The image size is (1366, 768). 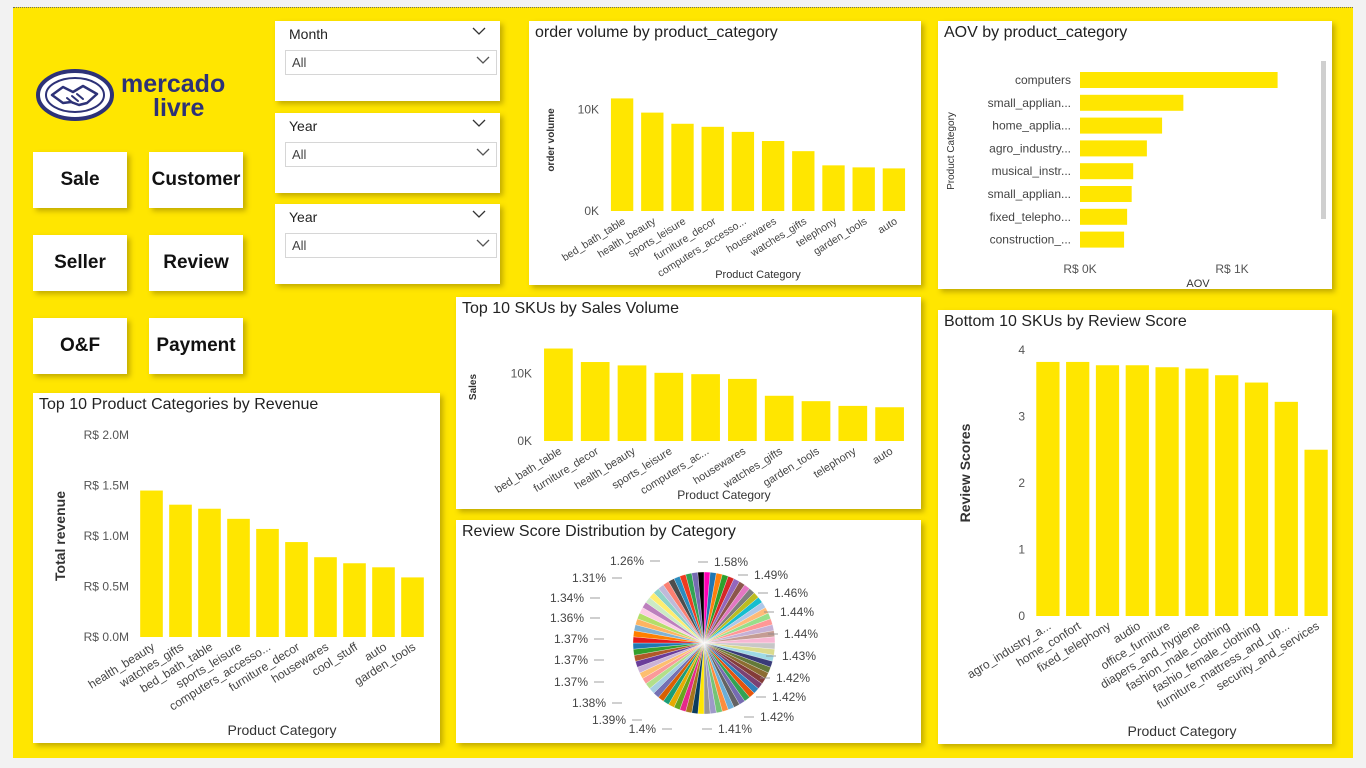 What do you see at coordinates (1021, 350) in the screenshot?
I see `y-tick-label: 4` at bounding box center [1021, 350].